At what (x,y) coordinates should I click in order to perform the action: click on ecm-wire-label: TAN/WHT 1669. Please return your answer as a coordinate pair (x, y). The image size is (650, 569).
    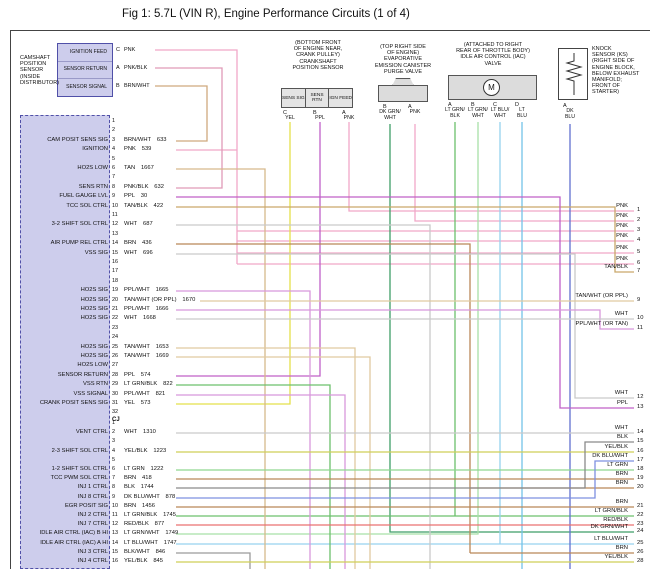
    Looking at the image, I should click on (146, 356).